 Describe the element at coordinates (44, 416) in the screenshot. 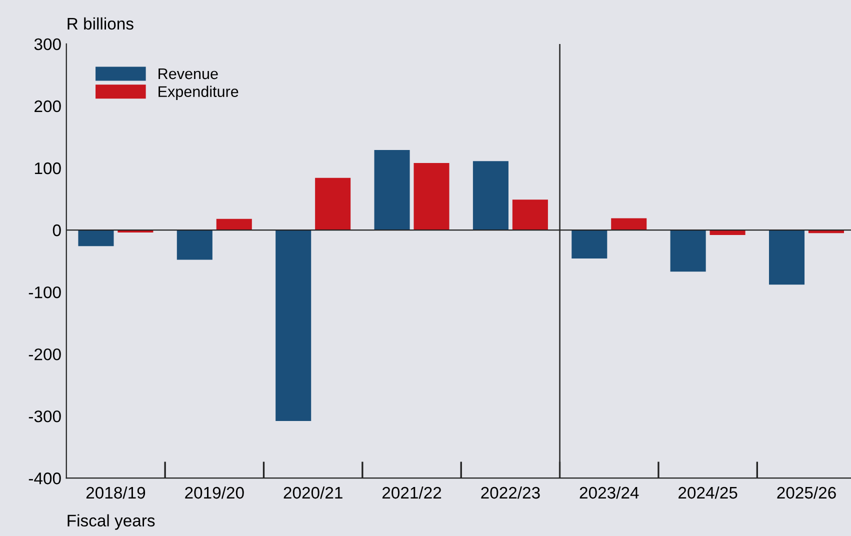

I see `y-tick-label: -300` at that location.